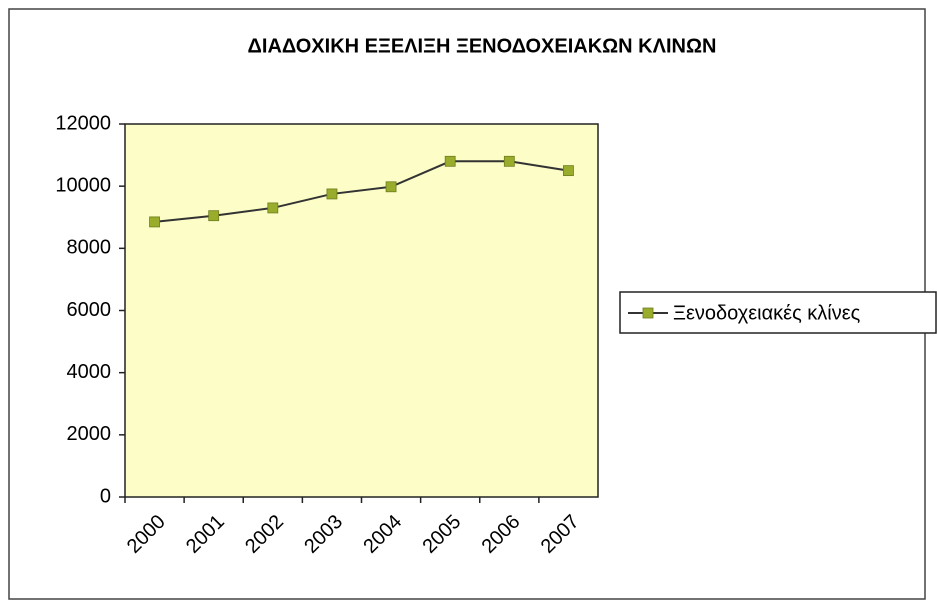 Image resolution: width=937 pixels, height=607 pixels. I want to click on y-tick-label: 12000, so click(83, 123).